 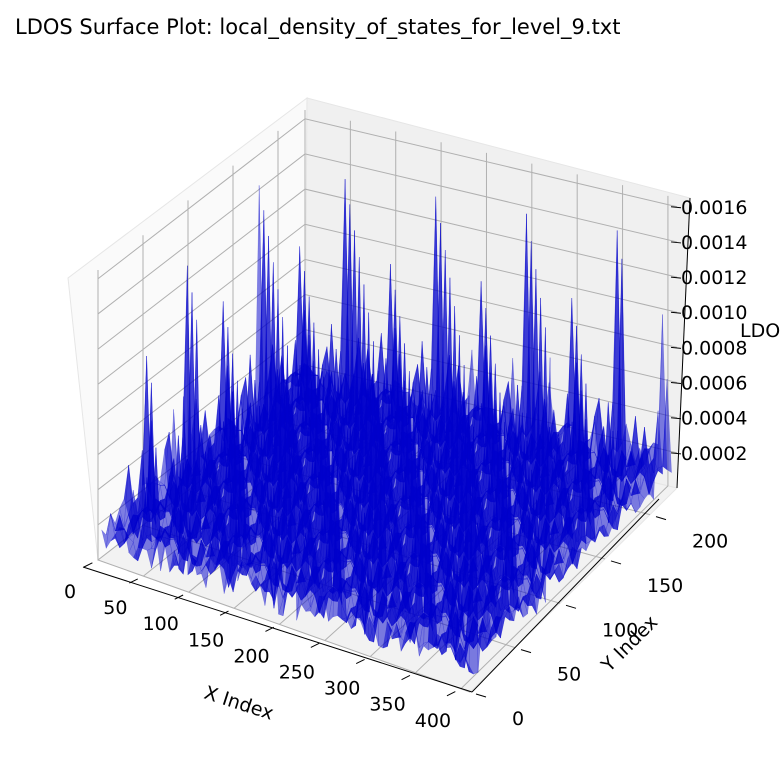 I want to click on x-axis-label: X Index, so click(x=239, y=703).